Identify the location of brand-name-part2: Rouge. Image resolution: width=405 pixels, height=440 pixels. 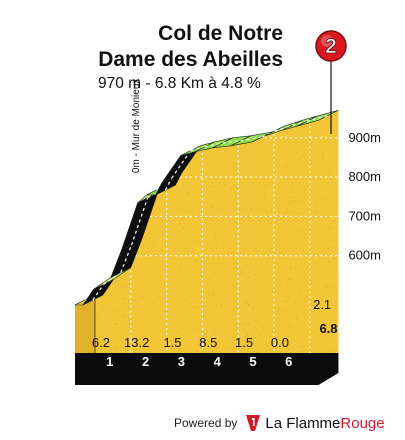
(362, 423).